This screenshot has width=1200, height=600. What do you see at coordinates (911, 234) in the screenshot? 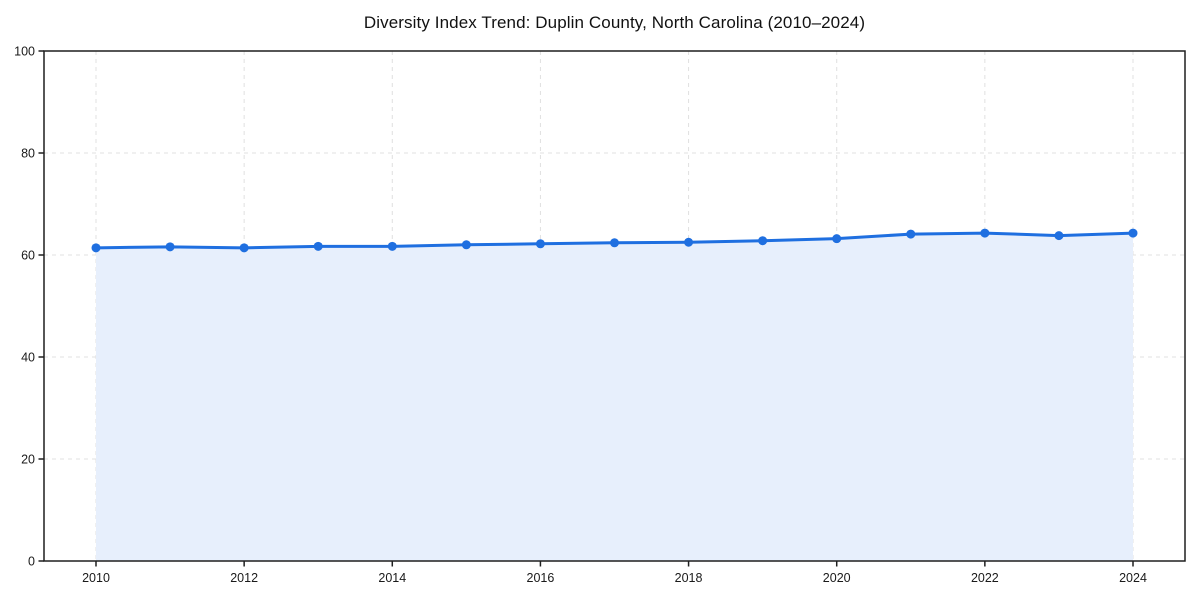
I see `data-point-2021` at bounding box center [911, 234].